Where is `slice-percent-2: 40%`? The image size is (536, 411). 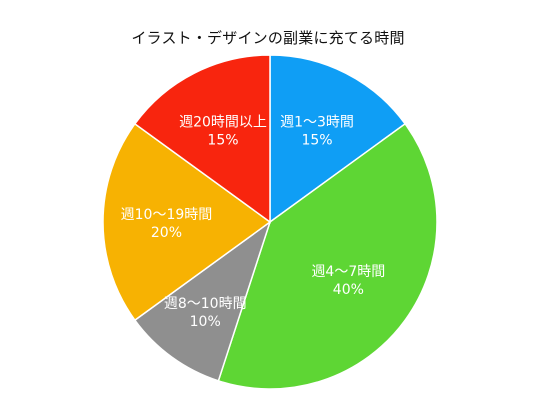
slice-percent-2: 40% is located at coordinates (348, 290).